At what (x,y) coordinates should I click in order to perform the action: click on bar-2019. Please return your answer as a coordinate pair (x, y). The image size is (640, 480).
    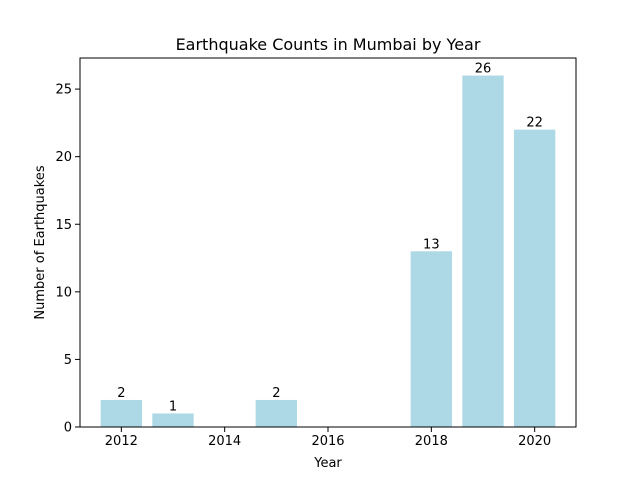
    Looking at the image, I should click on (483, 251).